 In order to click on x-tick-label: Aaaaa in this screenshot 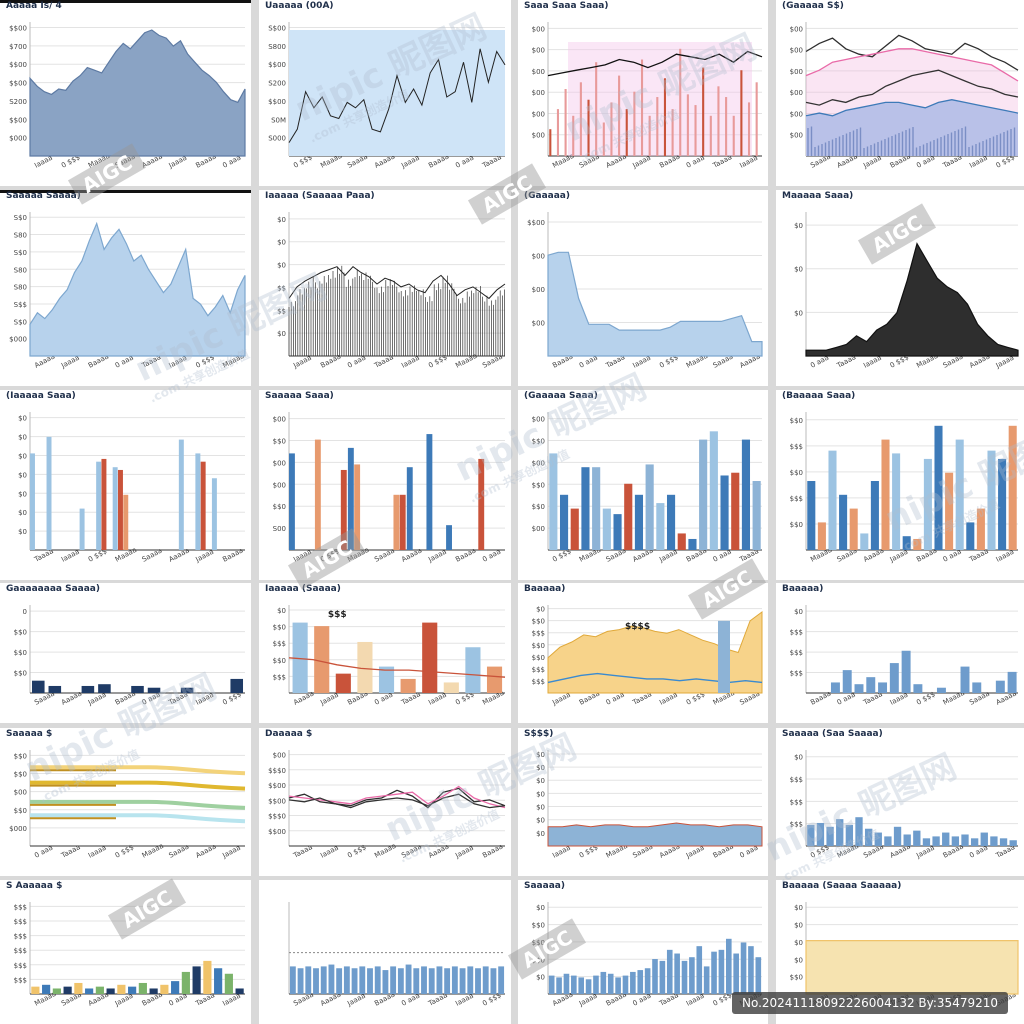, I will do `click(438, 850)`.